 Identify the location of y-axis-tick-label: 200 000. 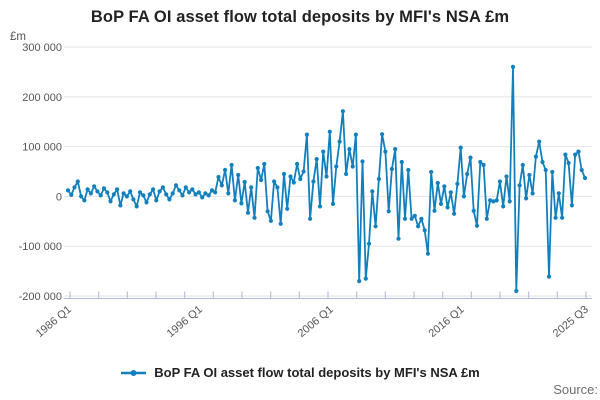
(42, 98).